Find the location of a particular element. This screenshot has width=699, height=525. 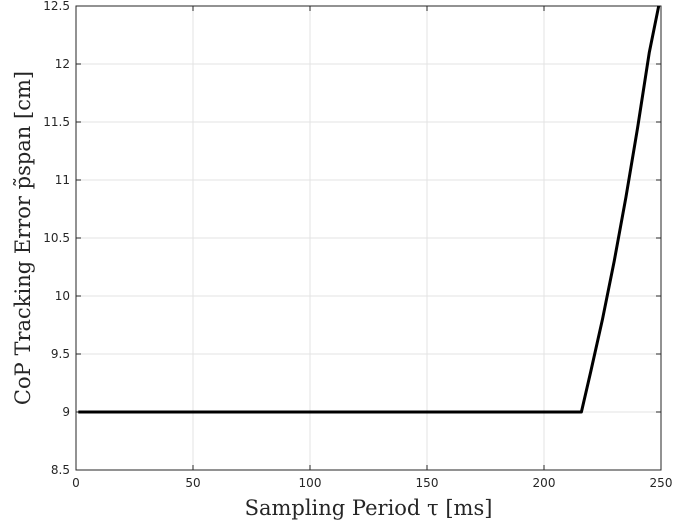

y-tick-label: 8.5 is located at coordinates (60, 470).